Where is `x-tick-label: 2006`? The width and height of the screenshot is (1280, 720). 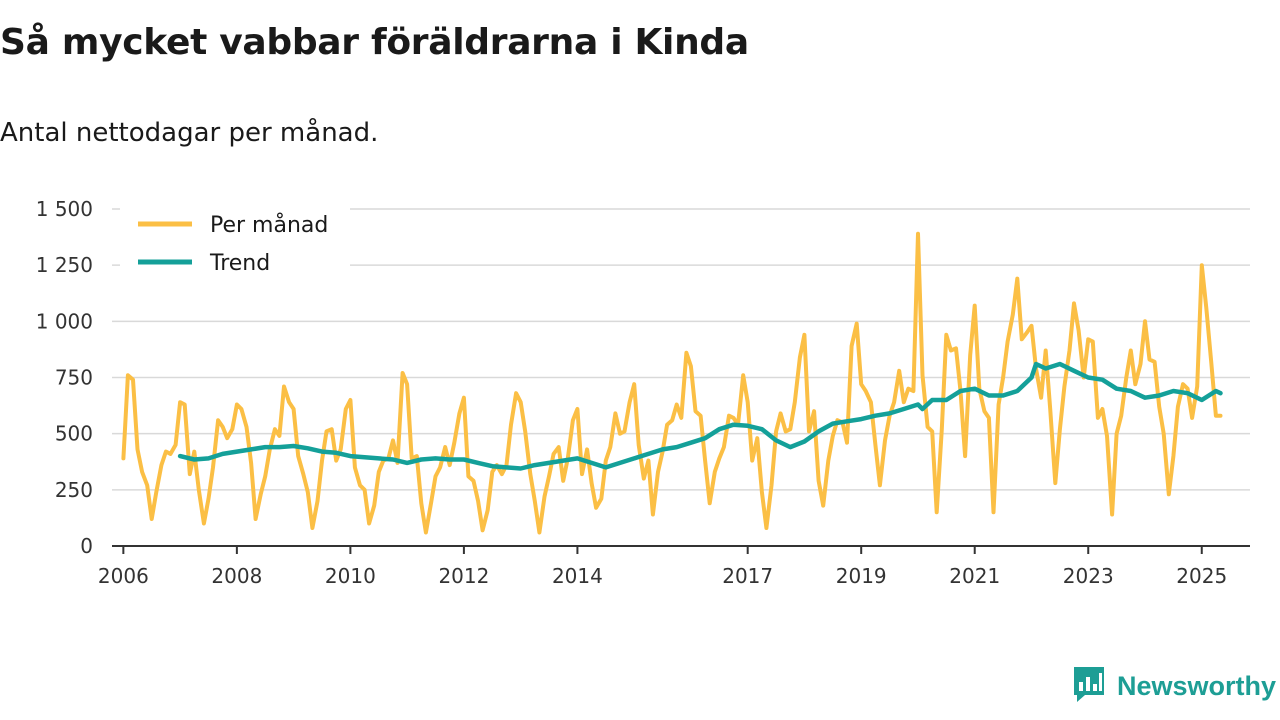
x-tick-label: 2006 is located at coordinates (123, 576).